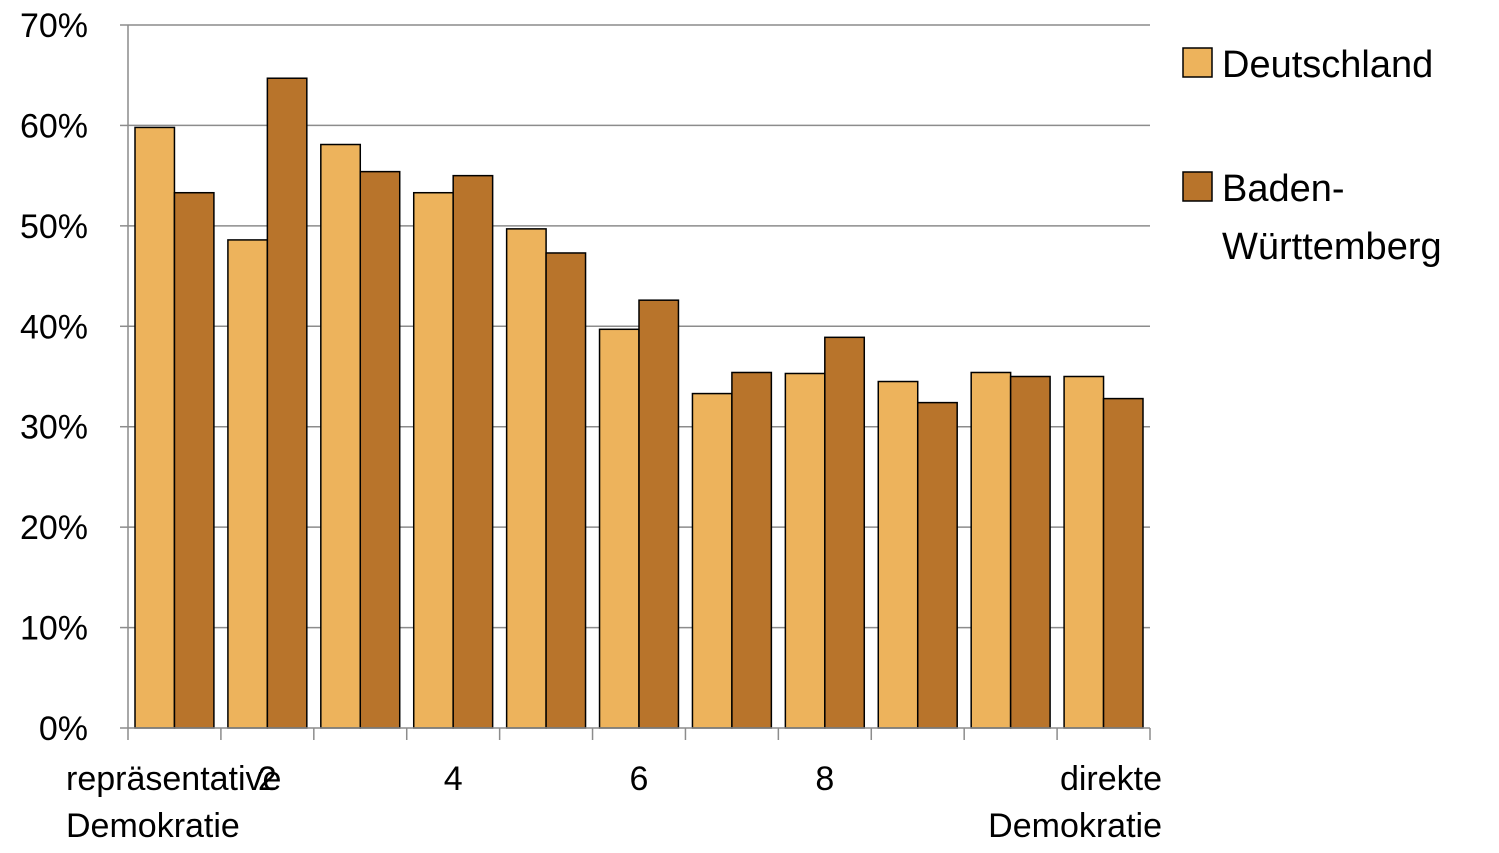 The width and height of the screenshot is (1499, 853). Describe the element at coordinates (54, 327) in the screenshot. I see `y-axis-tick-label: 40%` at that location.